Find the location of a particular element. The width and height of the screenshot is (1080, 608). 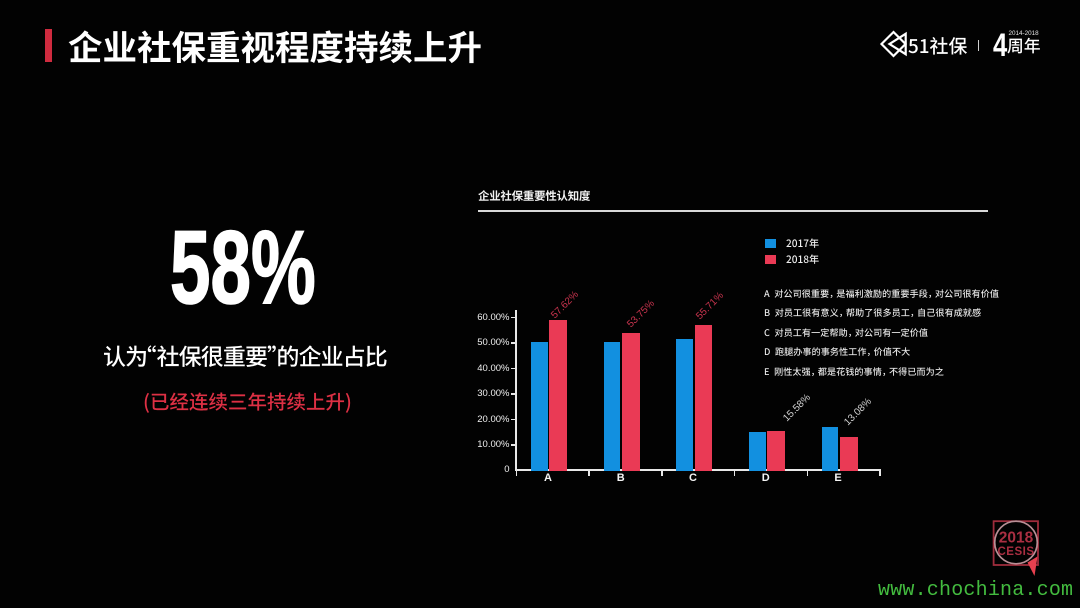

svg-text: CESIS is located at coordinates (1015, 552).